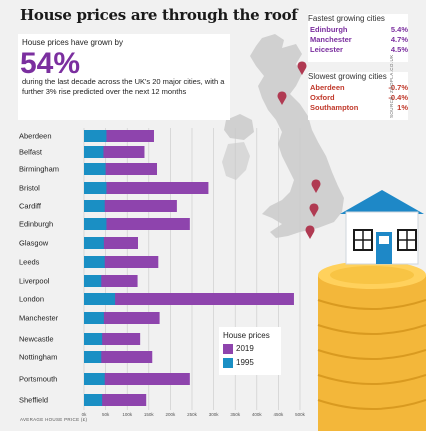 Image resolution: width=426 pixels, height=431 pixels. I want to click on legend-label: 1995, so click(245, 363).